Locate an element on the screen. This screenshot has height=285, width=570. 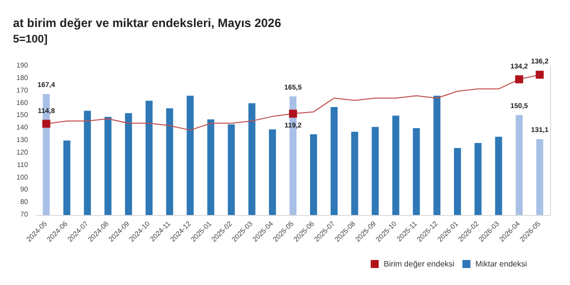
chart-subtitle: 5=100] is located at coordinates (30, 40).